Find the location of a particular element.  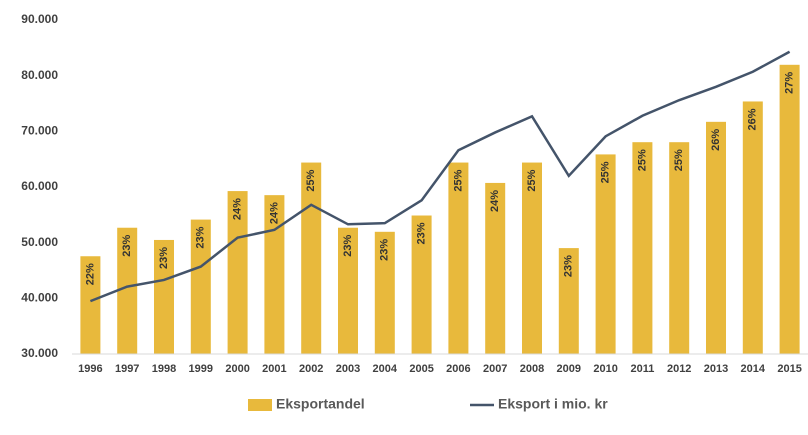

x-tick-label: 1997 is located at coordinates (127, 369).